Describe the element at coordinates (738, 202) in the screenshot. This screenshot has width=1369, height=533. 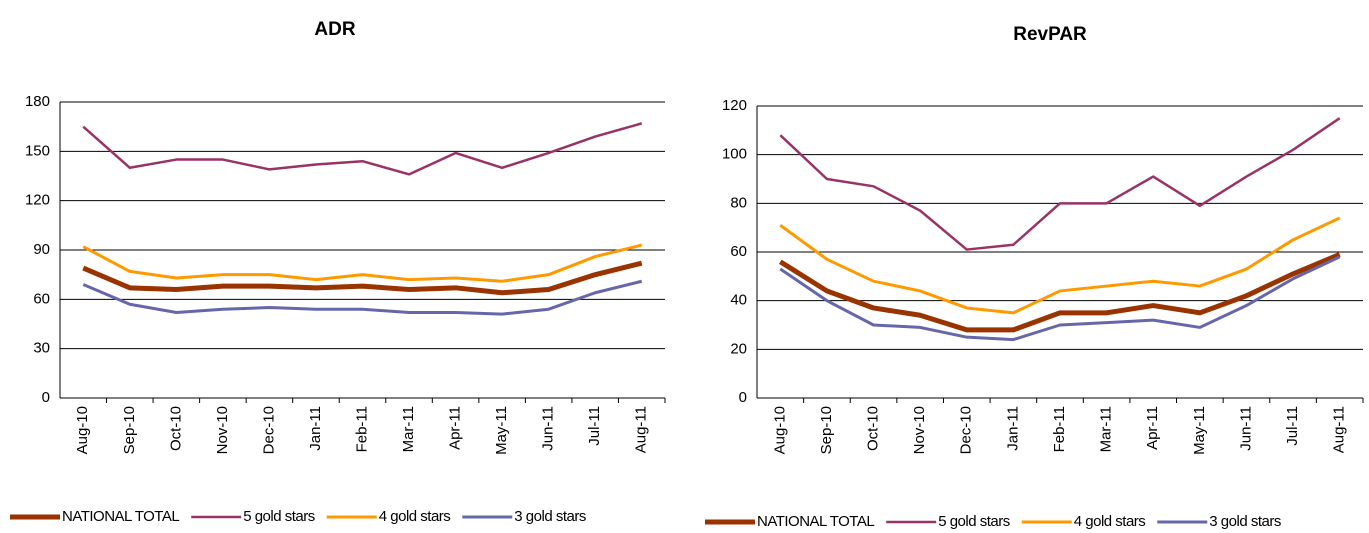
I see `y-tick-label: 80` at that location.